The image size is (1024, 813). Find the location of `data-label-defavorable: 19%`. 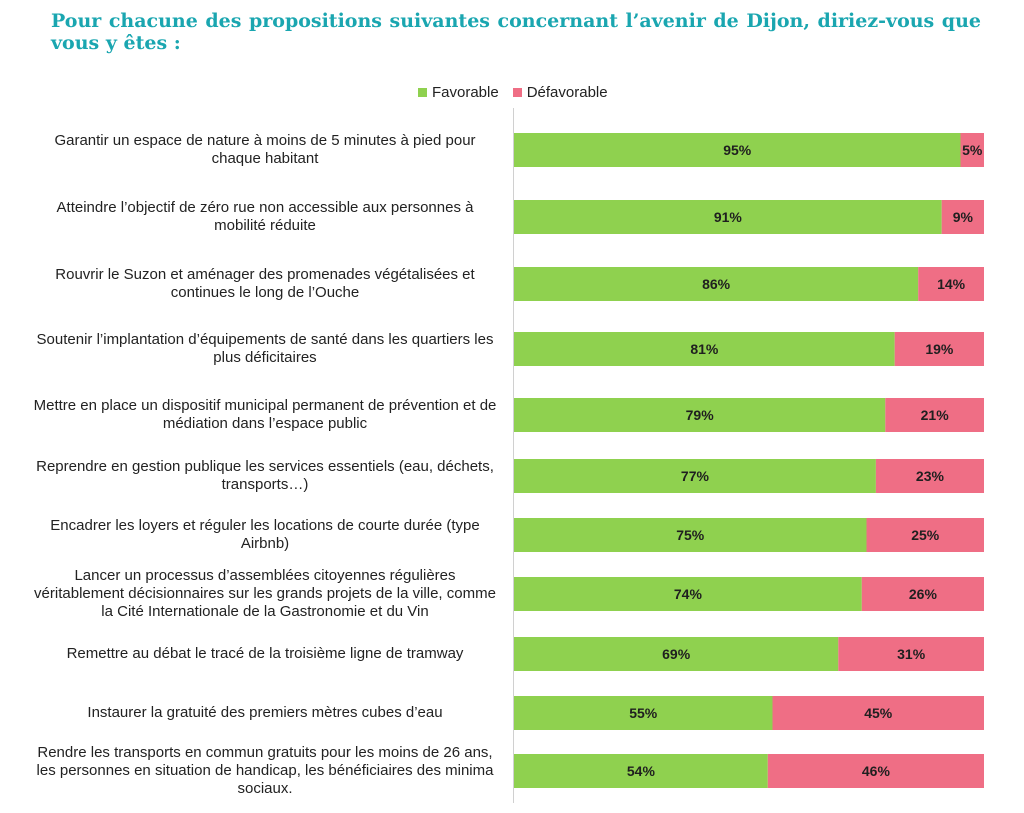

data-label-defavorable: 19% is located at coordinates (939, 349).